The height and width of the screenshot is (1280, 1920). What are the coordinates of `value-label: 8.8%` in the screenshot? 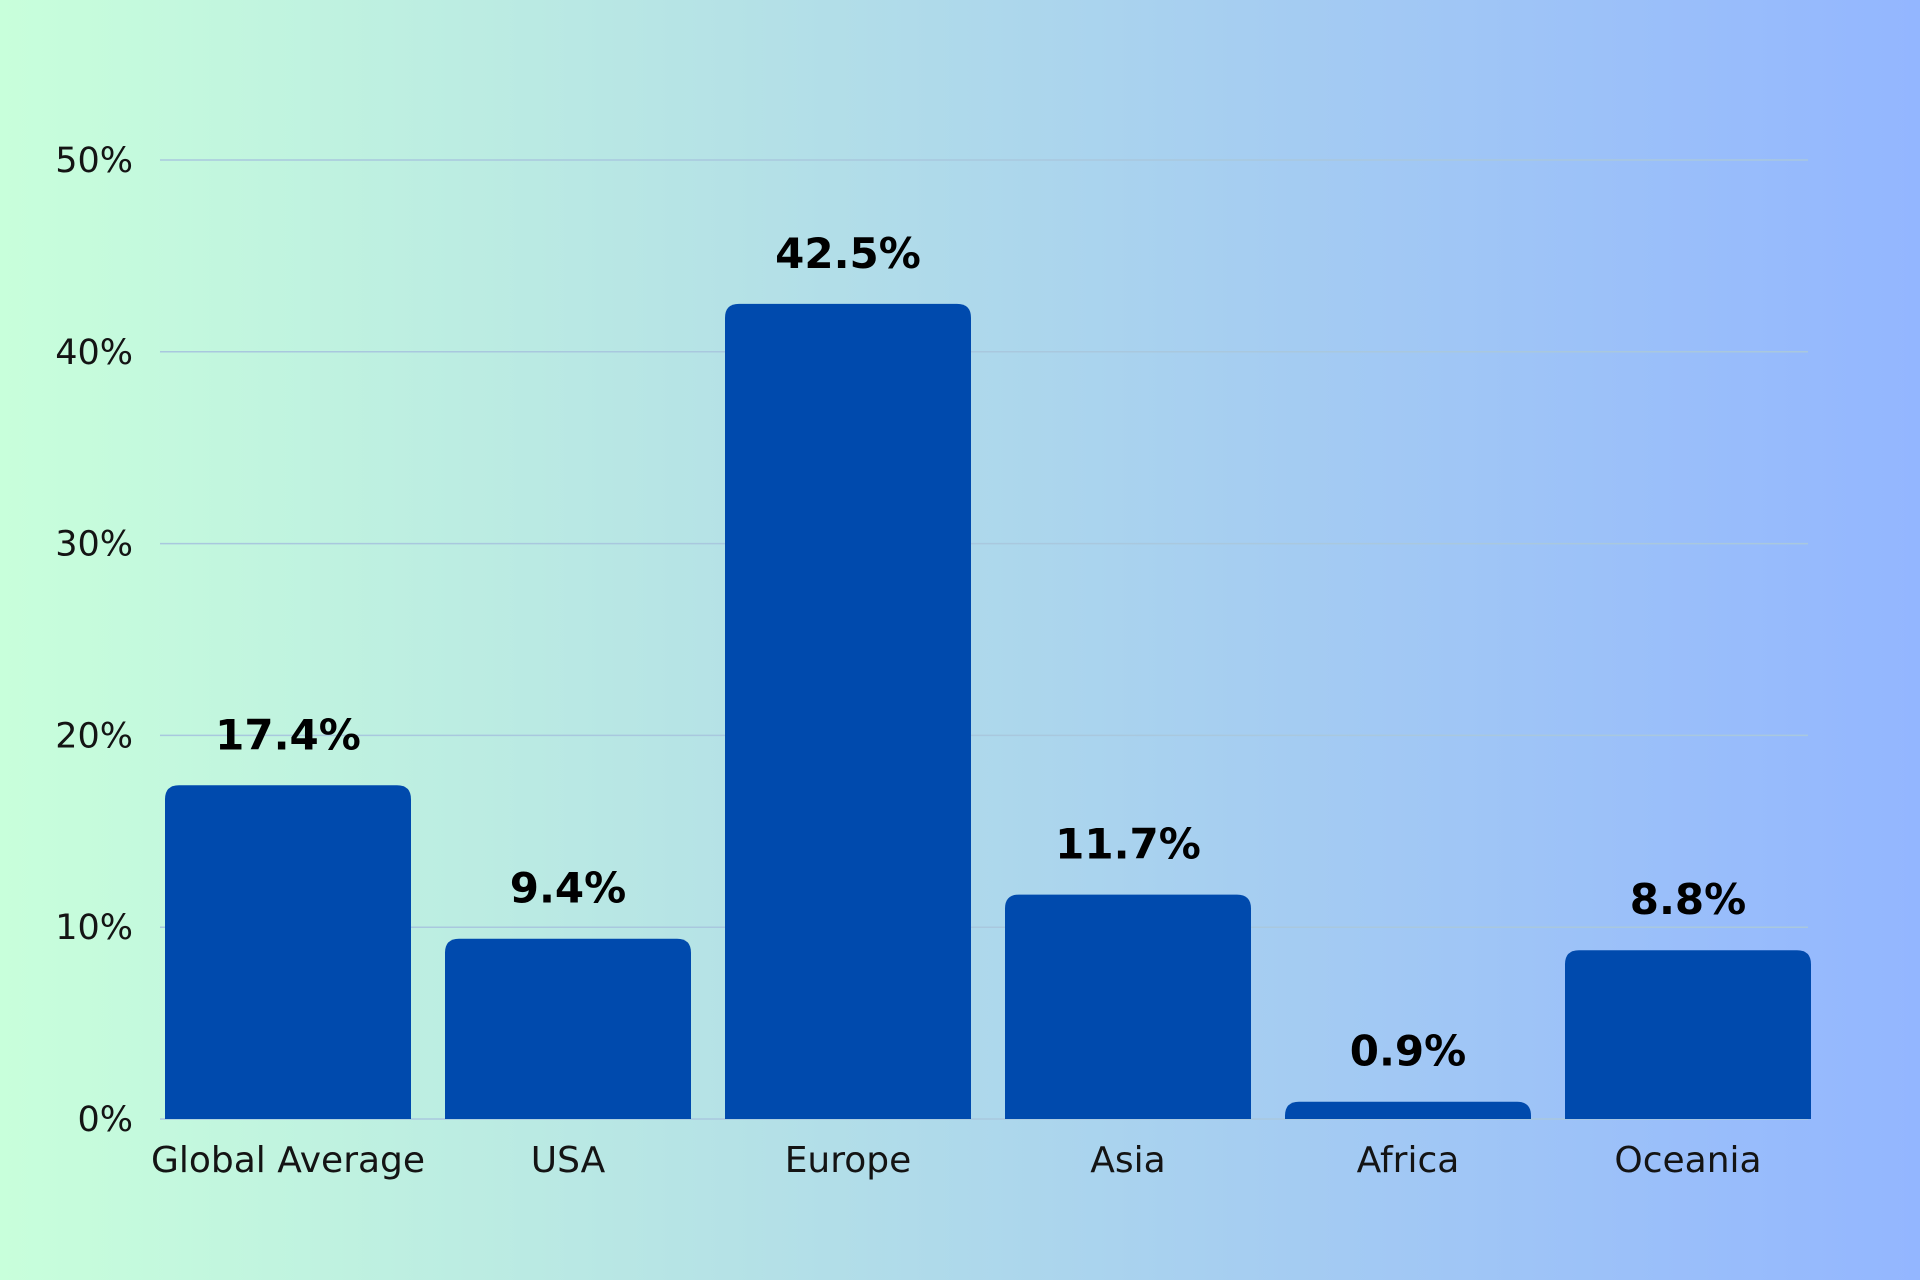 It's located at (1688, 899).